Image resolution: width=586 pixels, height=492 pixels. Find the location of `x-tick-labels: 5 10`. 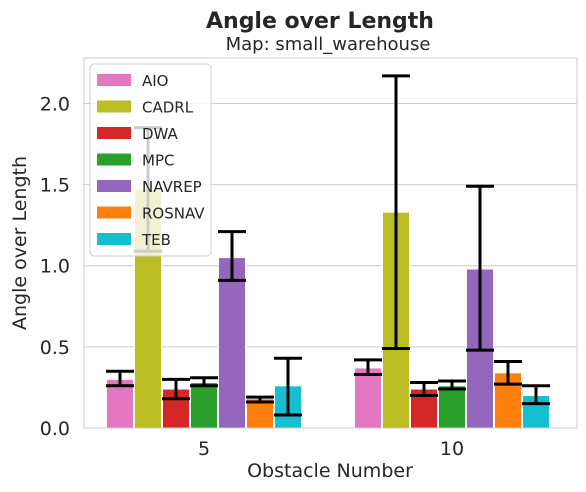

x-tick-labels: 5 10 is located at coordinates (331, 449).